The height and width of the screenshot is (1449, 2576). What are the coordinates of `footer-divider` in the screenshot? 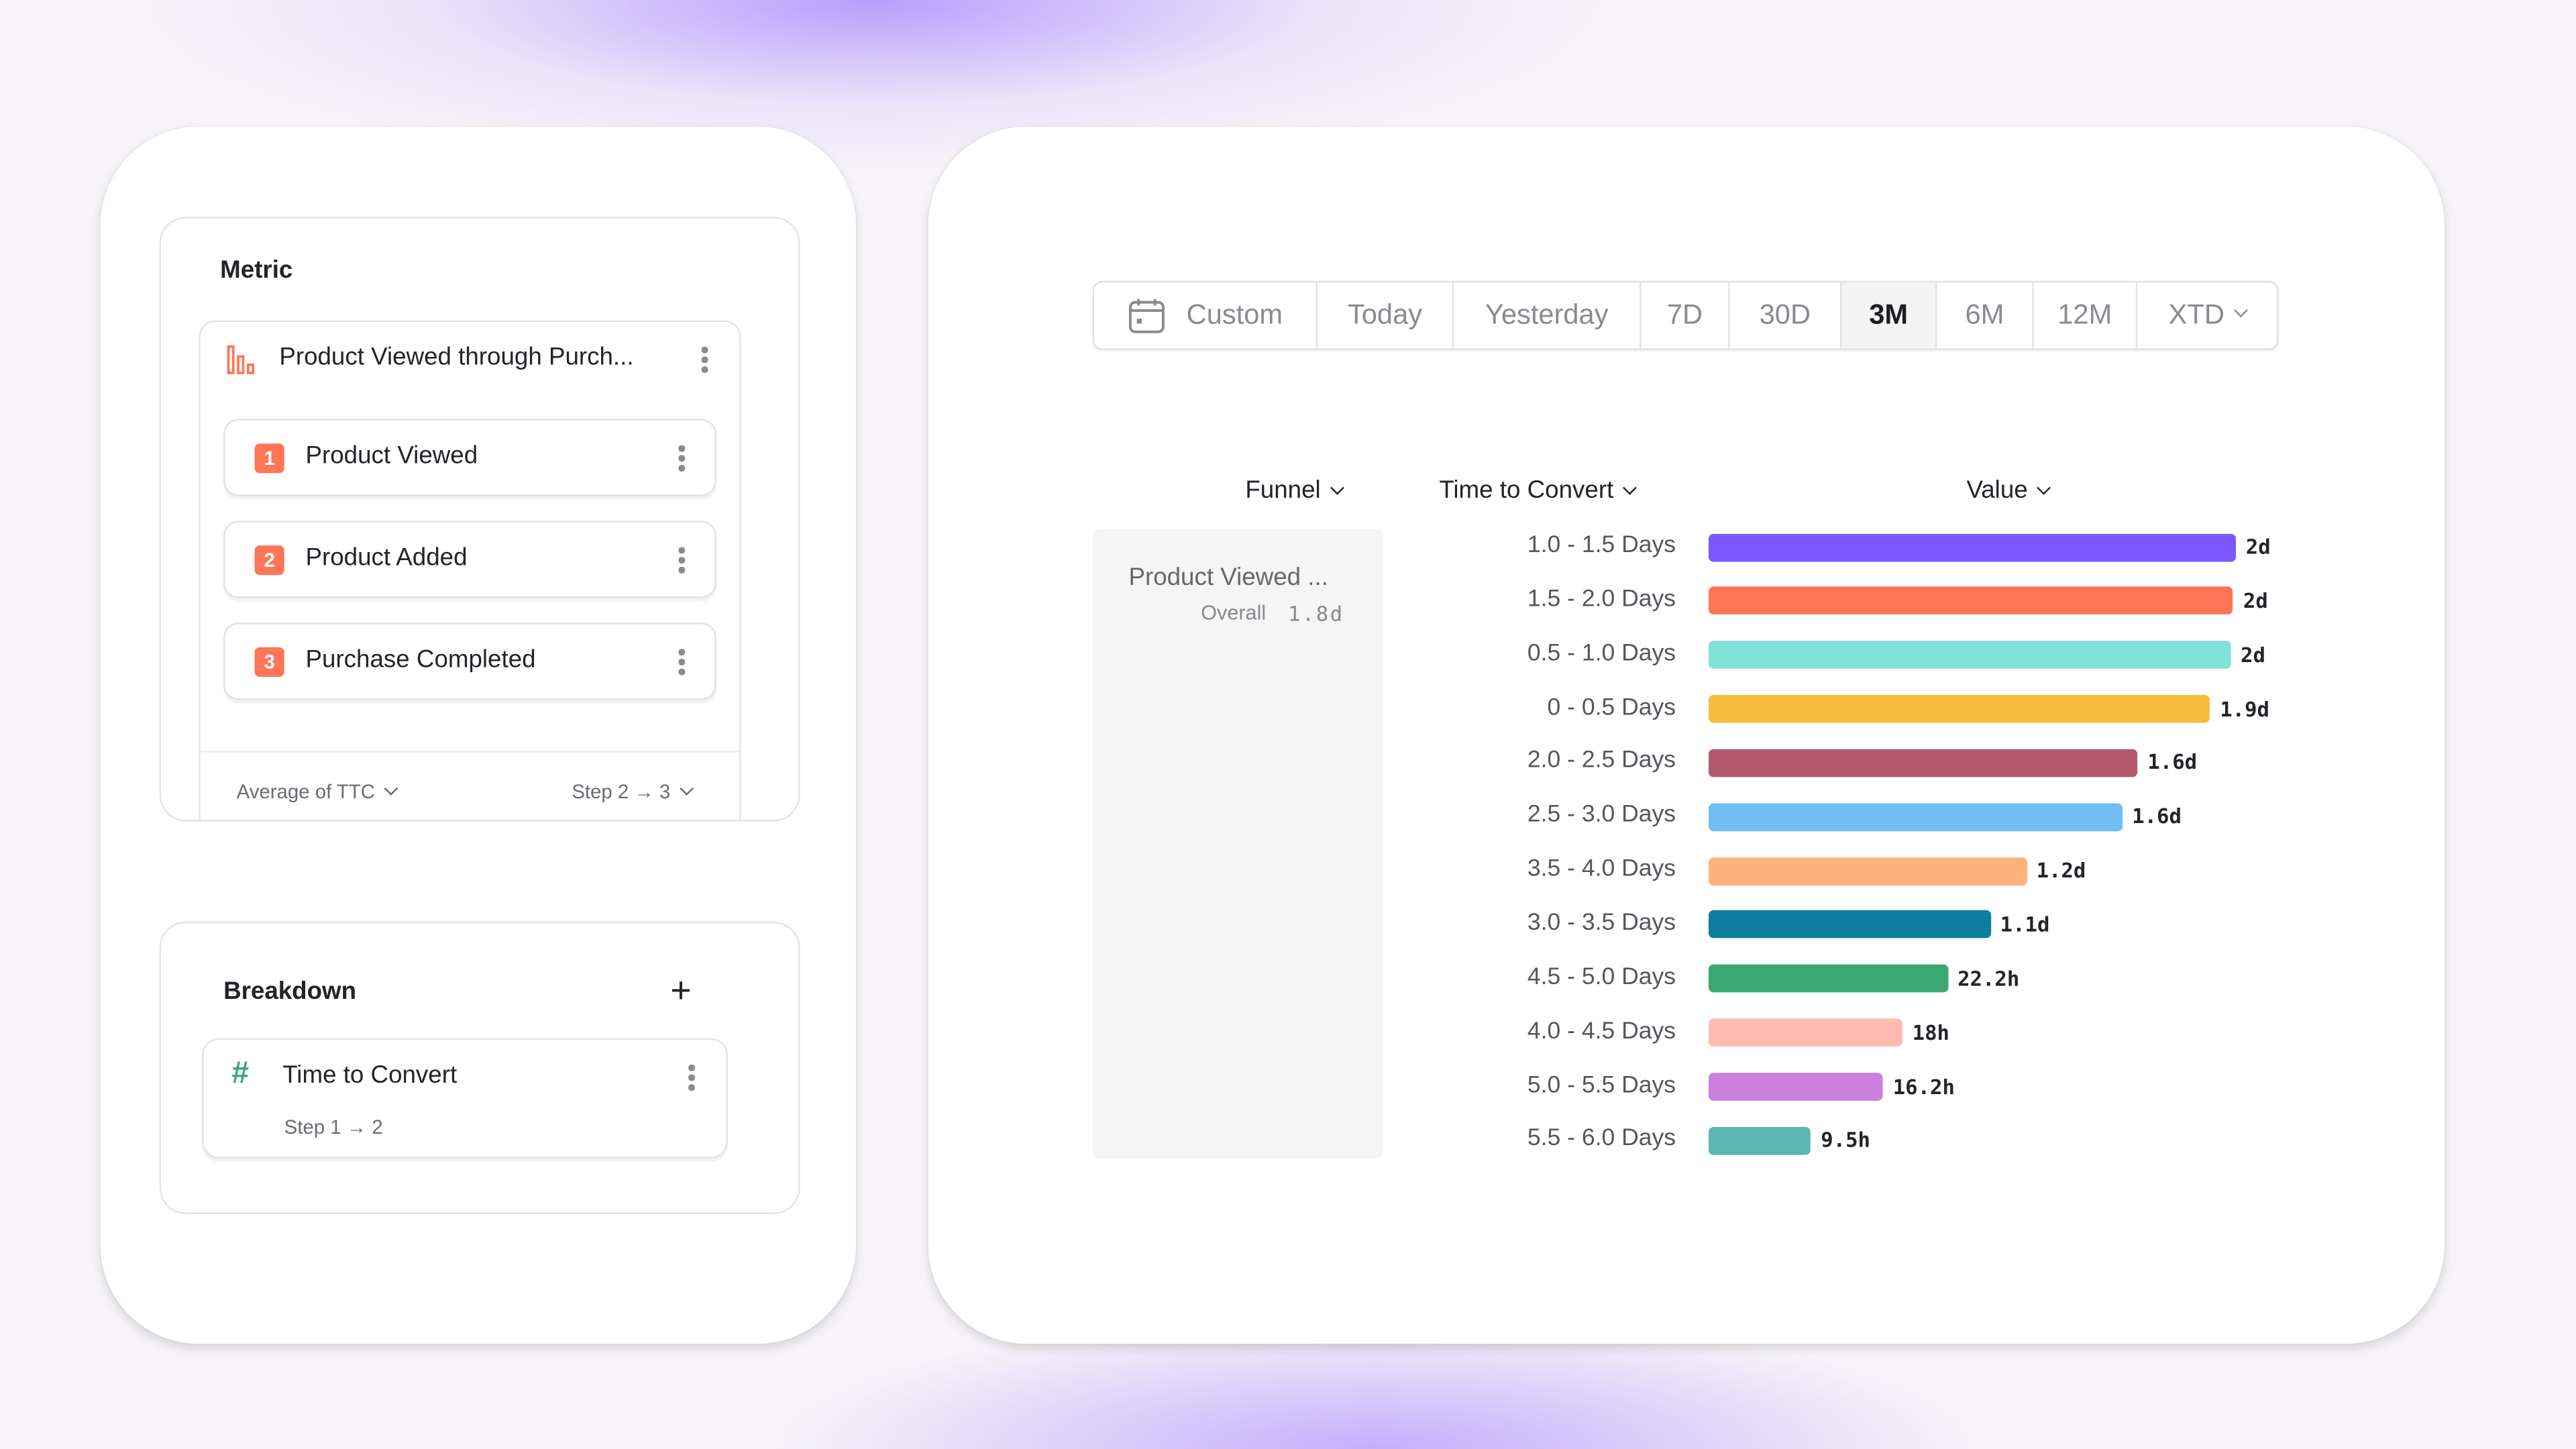 It's located at (470, 752).